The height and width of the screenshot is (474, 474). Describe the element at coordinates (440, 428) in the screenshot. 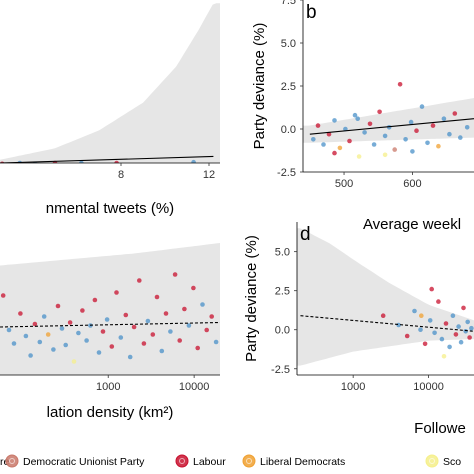

I see `x-axis-title: Followe` at that location.